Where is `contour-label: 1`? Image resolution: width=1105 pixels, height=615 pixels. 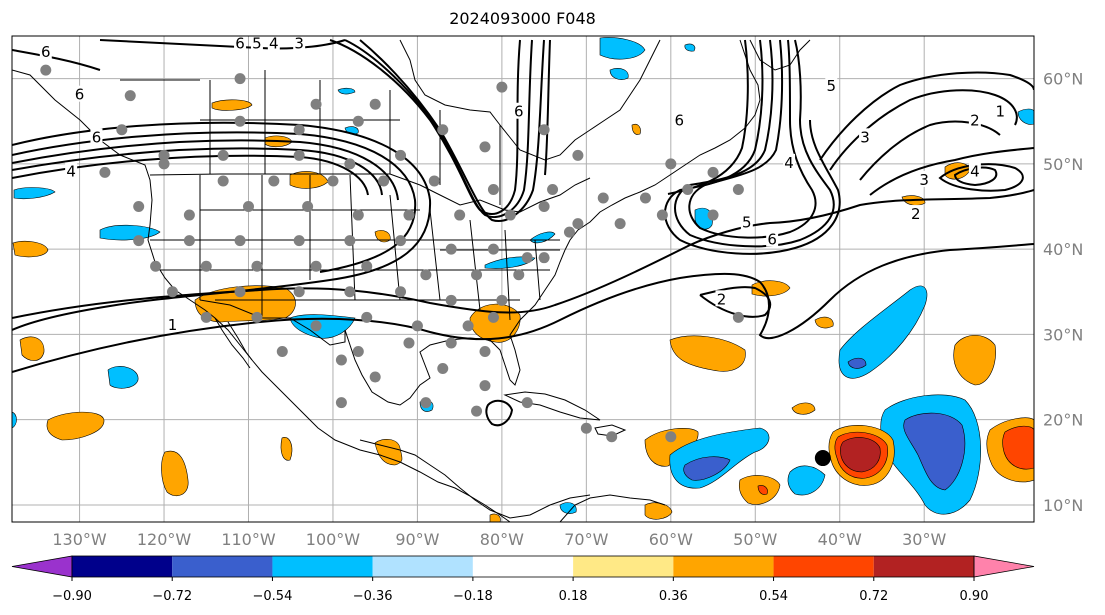
contour-label: 1 is located at coordinates (1000, 112).